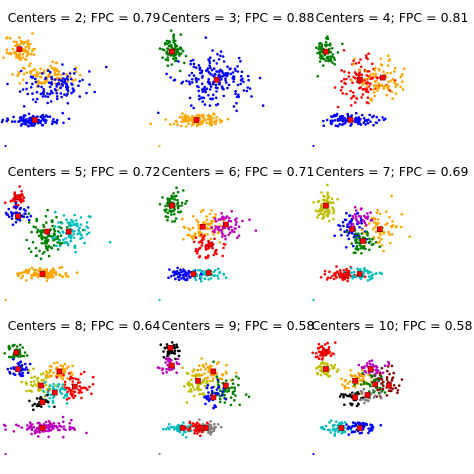 The height and width of the screenshot is (474, 474). What do you see at coordinates (333, 208) in the screenshot?
I see `panel-6-cluster-1-point` at bounding box center [333, 208].